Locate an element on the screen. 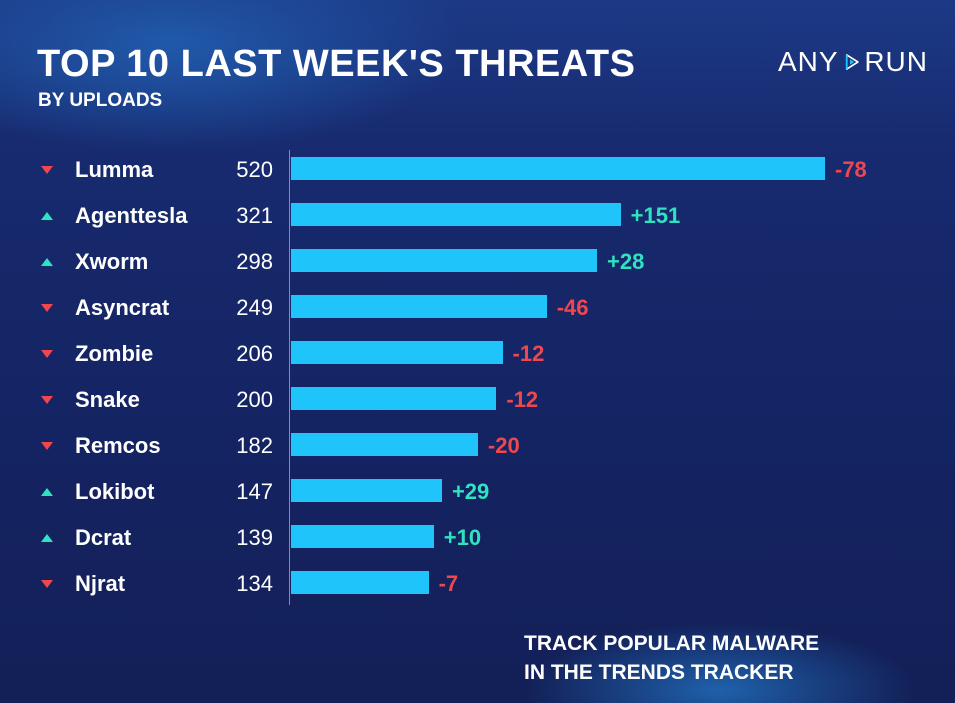  chart-row: Lokibot 147 +29 is located at coordinates (477, 492).